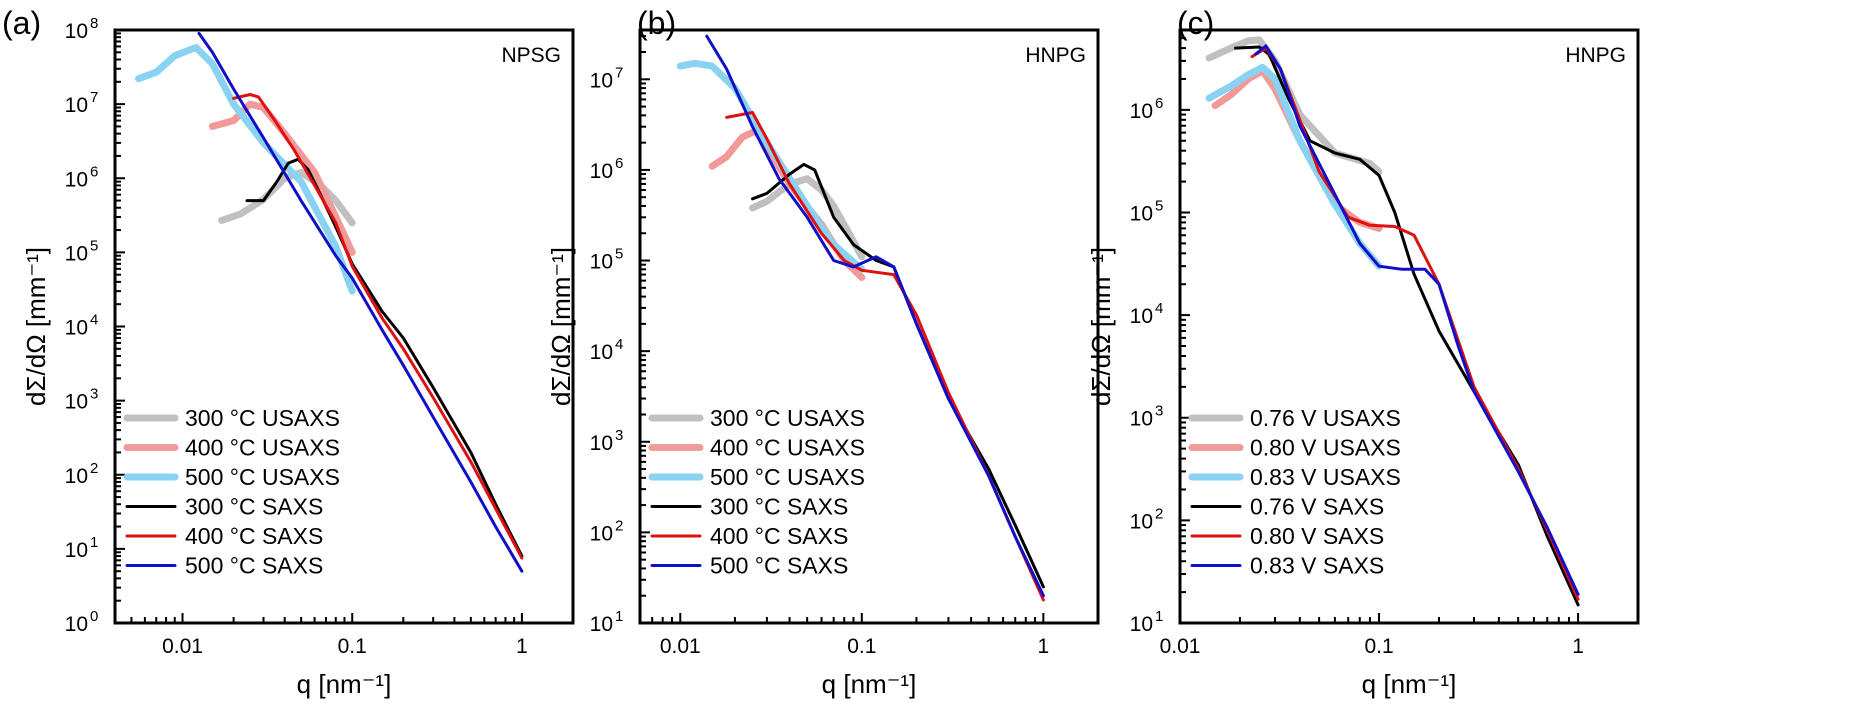  What do you see at coordinates (94, 23) in the screenshot?
I see `y-tick-exponent: 8` at bounding box center [94, 23].